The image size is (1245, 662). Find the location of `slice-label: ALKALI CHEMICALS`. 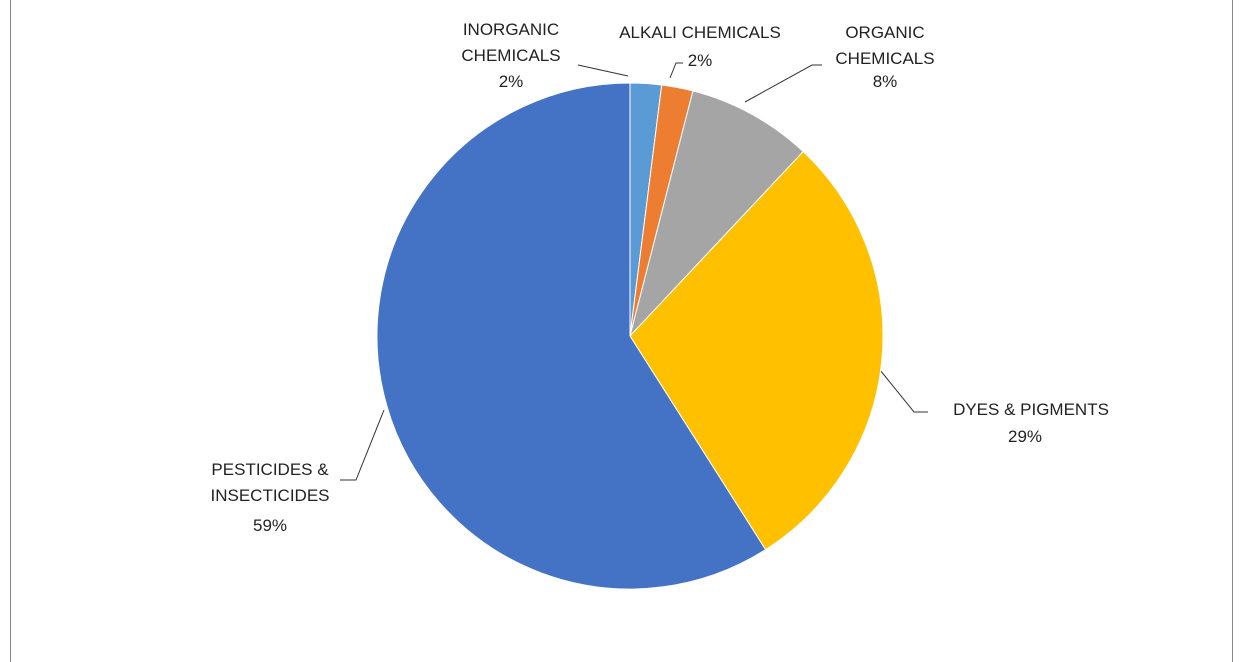

slice-label: ALKALI CHEMICALS is located at coordinates (700, 32).